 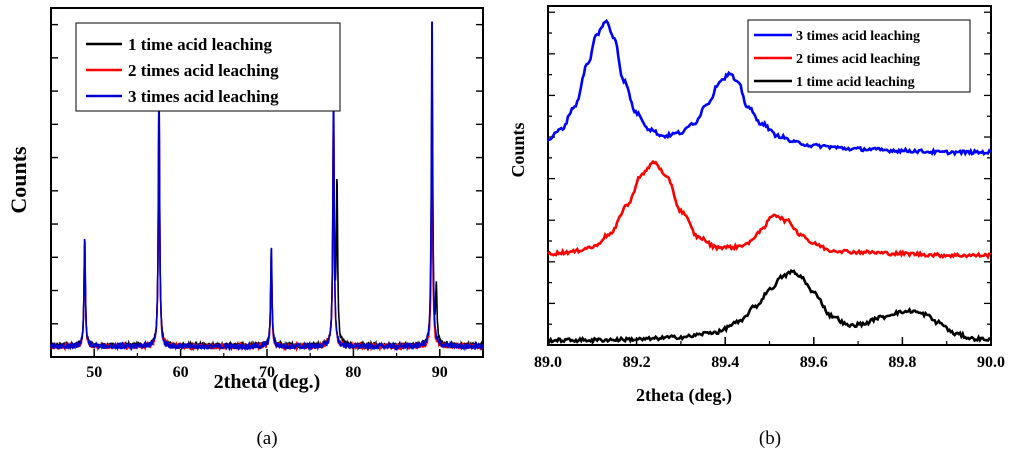 I want to click on x-tick-label-a: 70, so click(x=267, y=372).